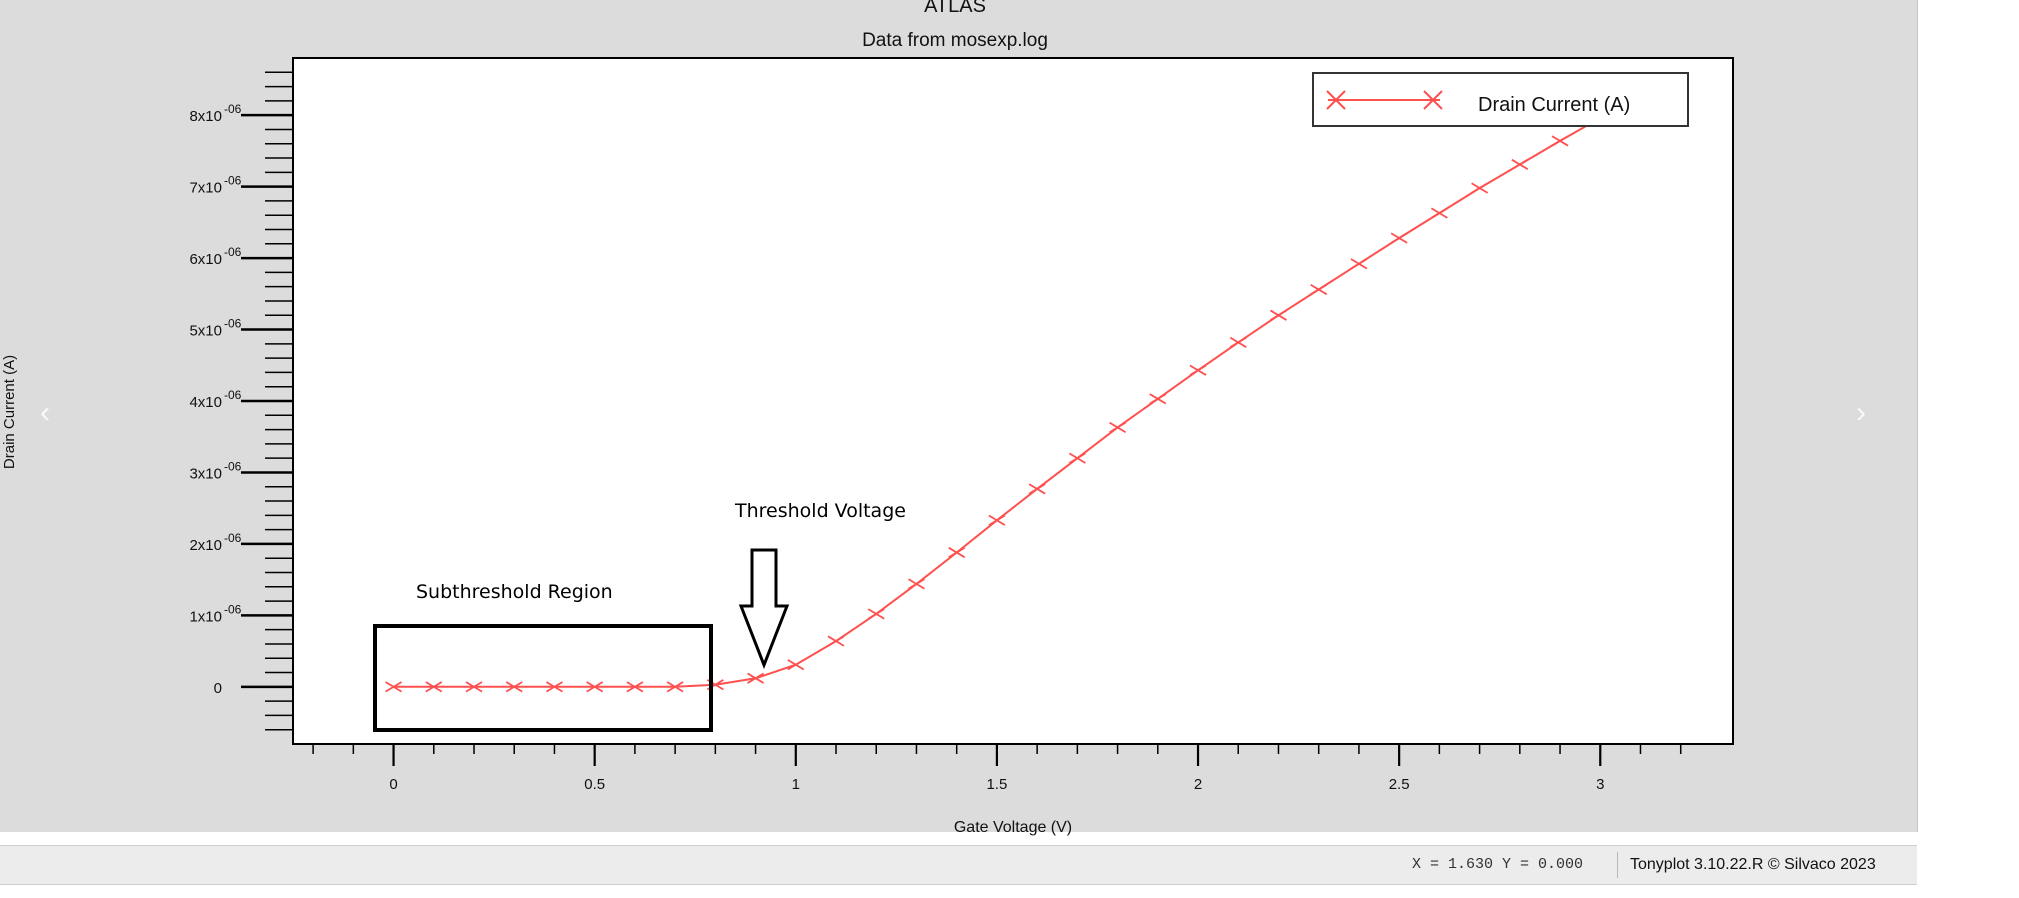  Describe the element at coordinates (955, 8) in the screenshot. I see `chart-title: ATLAS` at that location.